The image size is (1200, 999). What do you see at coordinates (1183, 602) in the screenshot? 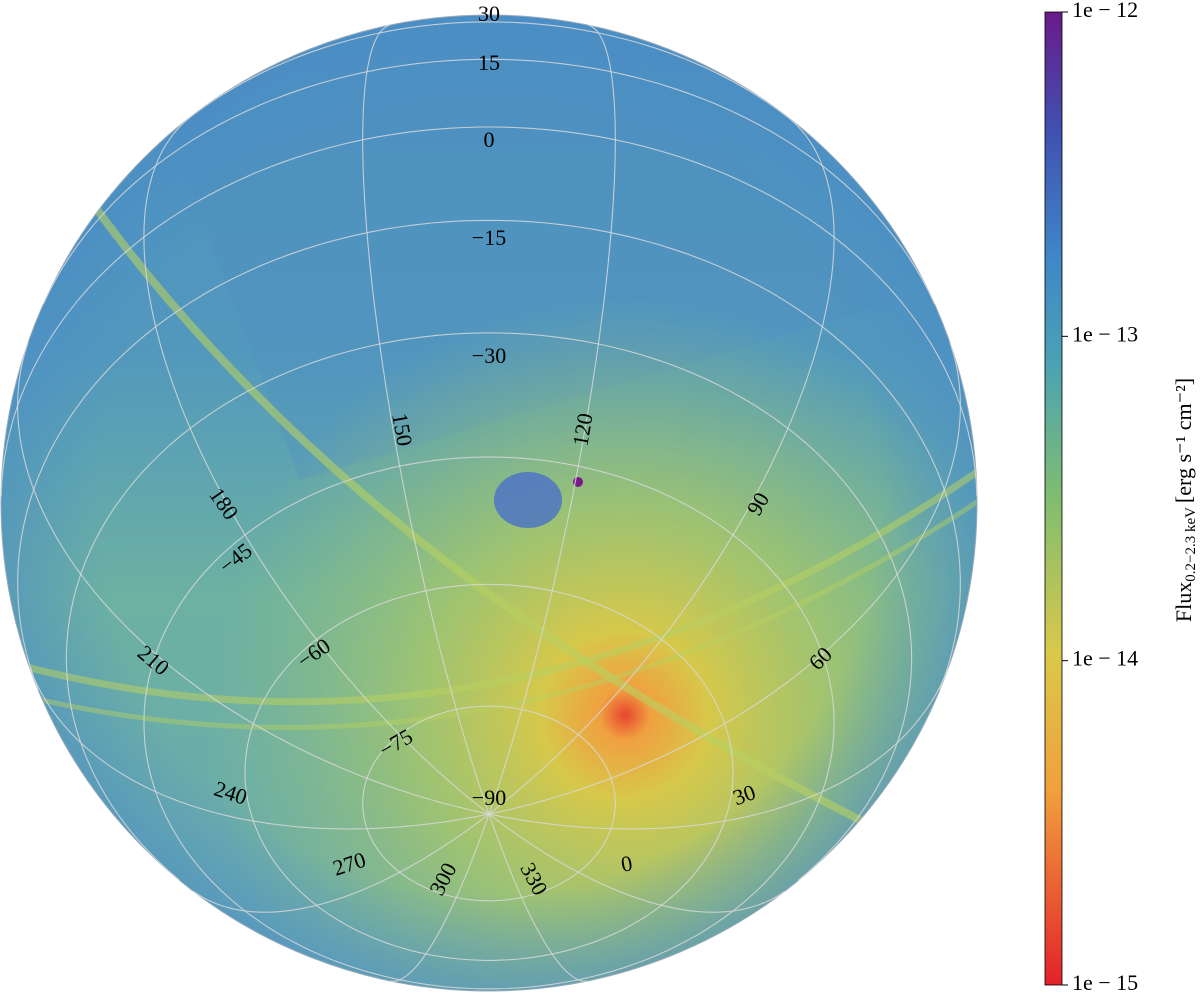
I see `colorbar-label-main: Flux` at bounding box center [1183, 602].